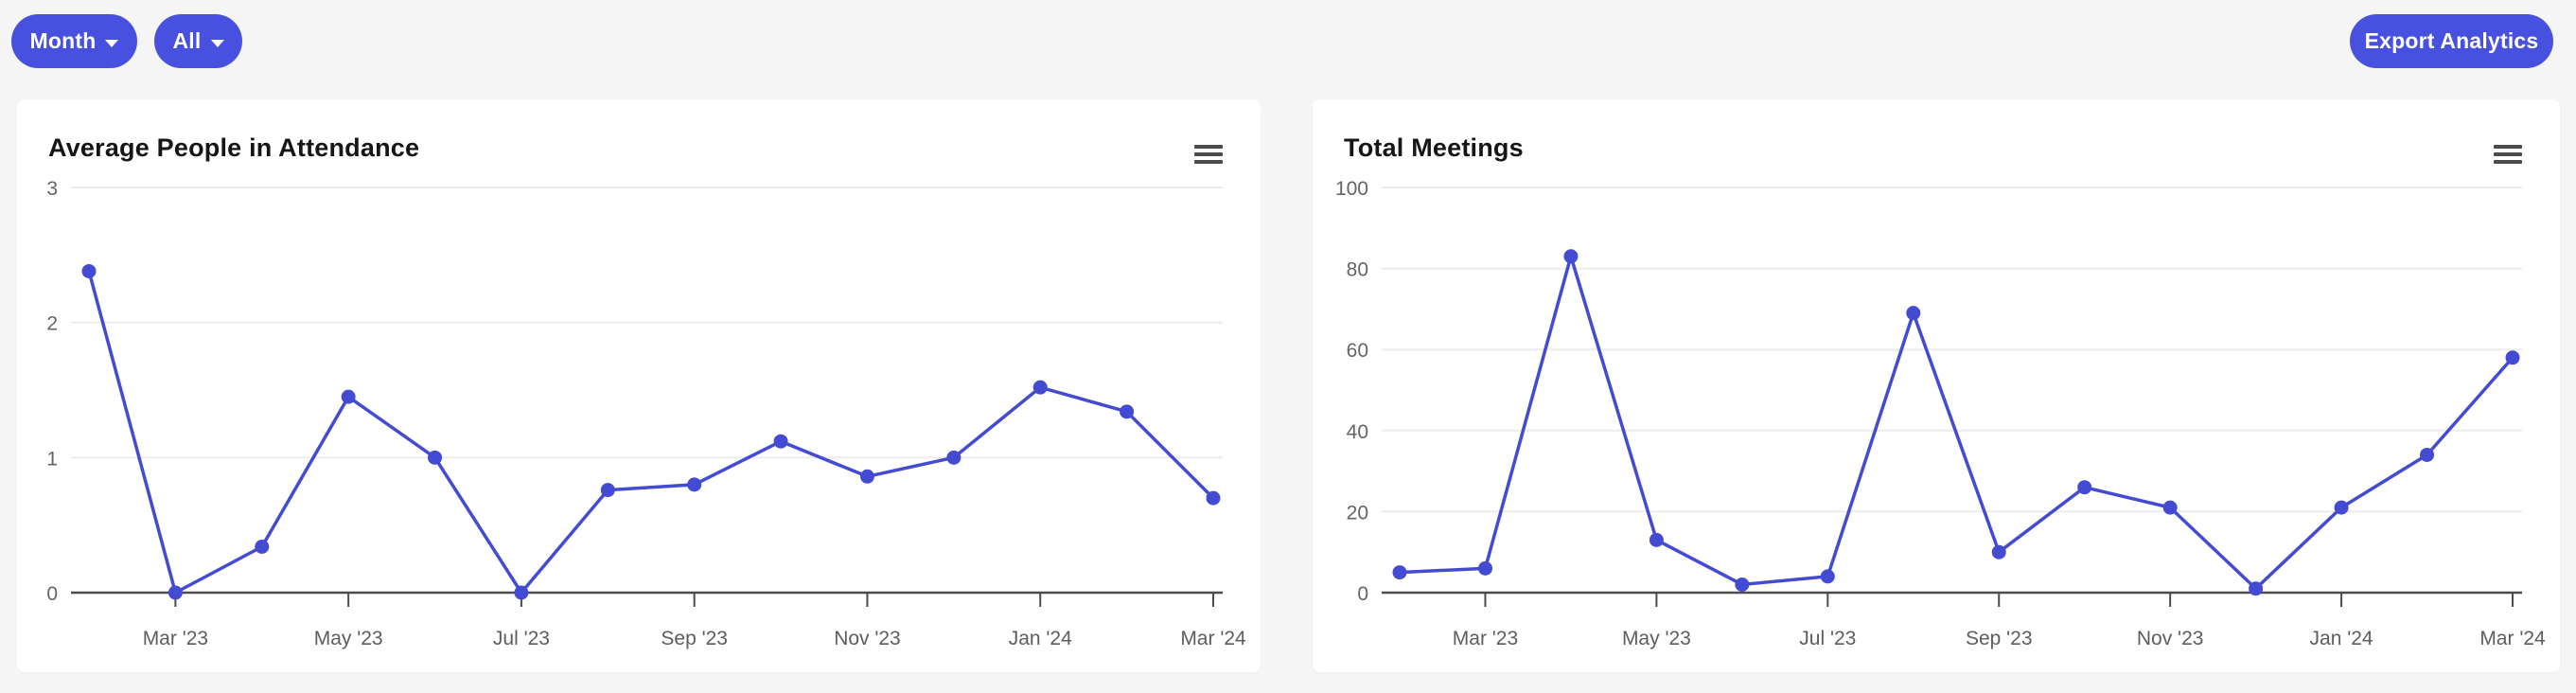  I want to click on month-filter-dropdown: Month, so click(74, 41).